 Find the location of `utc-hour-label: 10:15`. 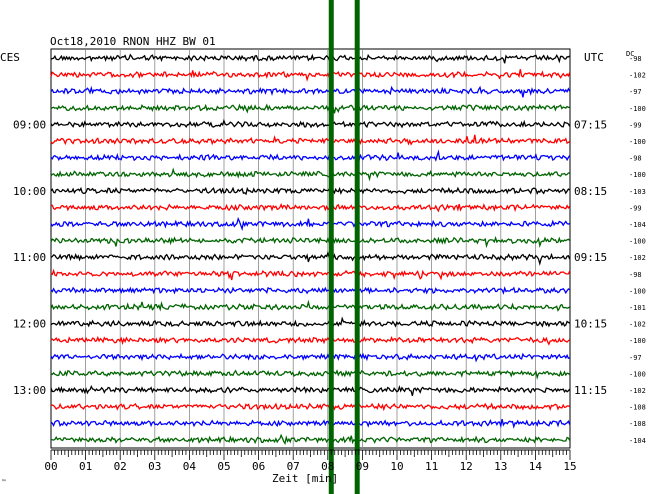

utc-hour-label: 10:15 is located at coordinates (590, 324).